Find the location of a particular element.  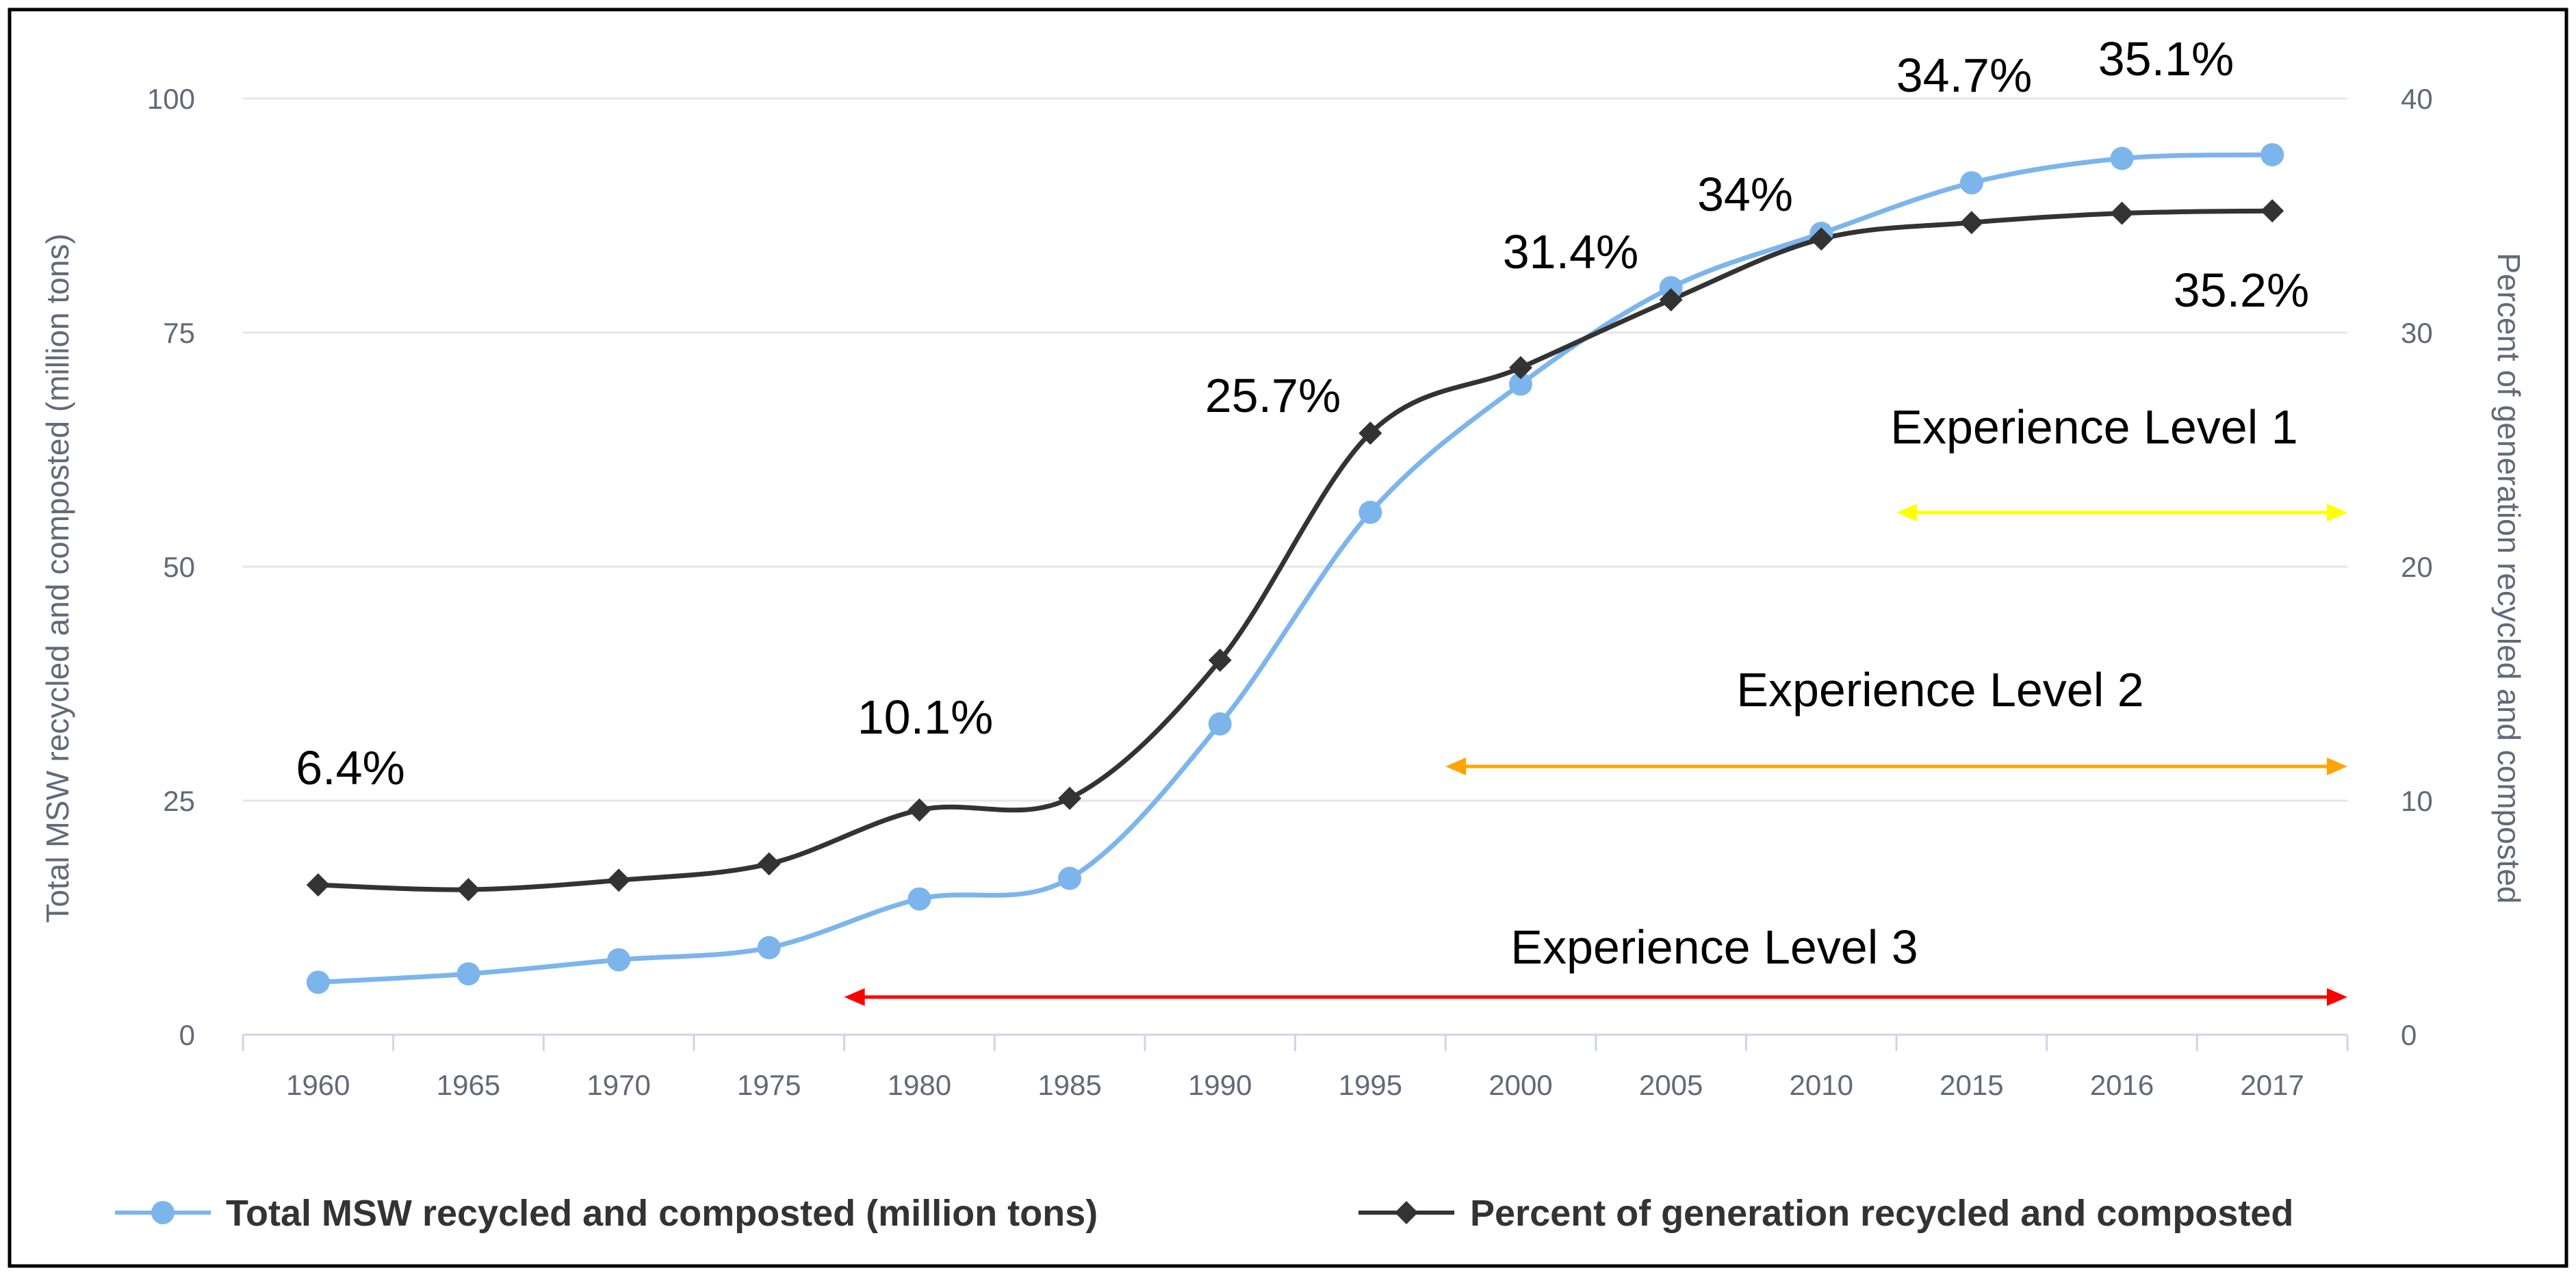

right-tick-20: 20 is located at coordinates (2417, 567).